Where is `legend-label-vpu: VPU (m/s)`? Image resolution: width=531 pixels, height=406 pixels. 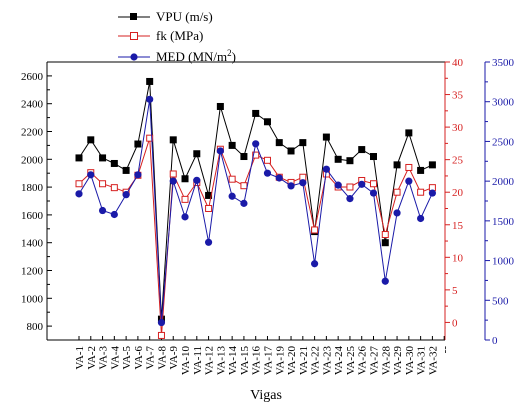 legend-label-vpu: VPU (m/s) is located at coordinates (184, 16).